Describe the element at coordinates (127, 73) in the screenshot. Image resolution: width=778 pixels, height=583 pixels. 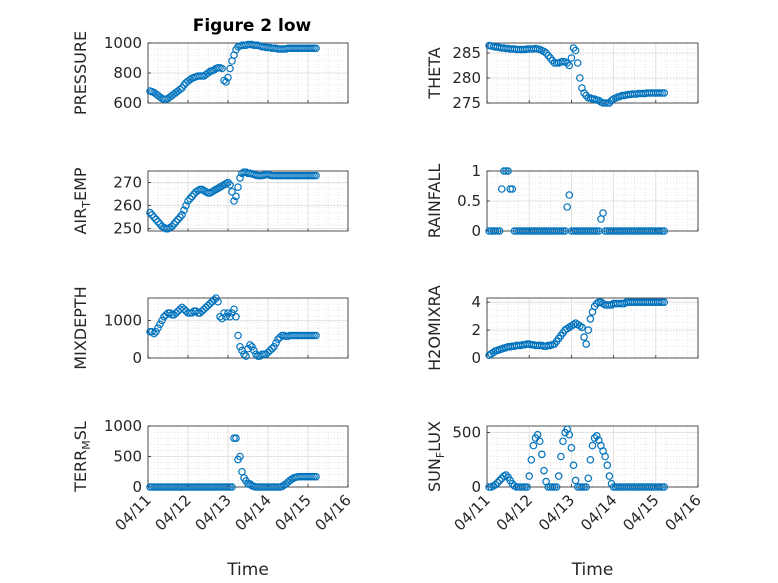
I see `y-tick-label: 800` at that location.